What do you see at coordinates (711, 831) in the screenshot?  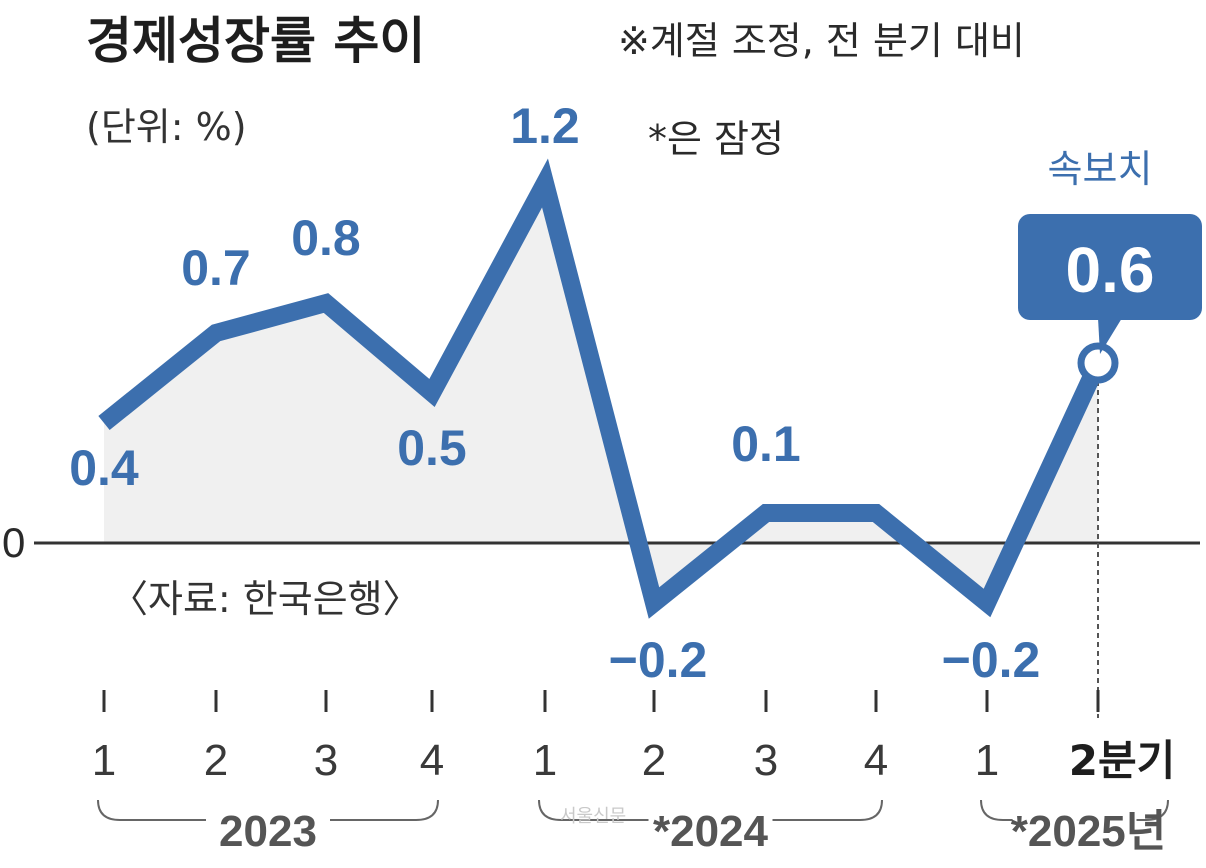 I see `year-label-1: *2024` at bounding box center [711, 831].